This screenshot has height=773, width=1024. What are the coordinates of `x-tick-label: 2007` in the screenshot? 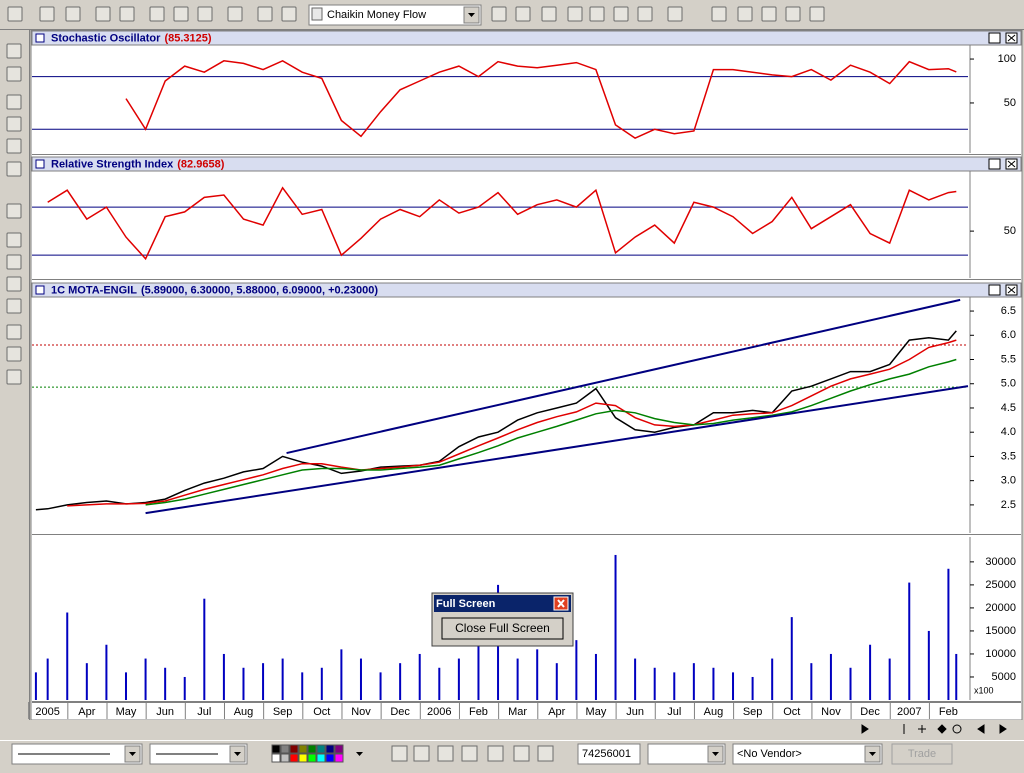 It's located at (909, 712).